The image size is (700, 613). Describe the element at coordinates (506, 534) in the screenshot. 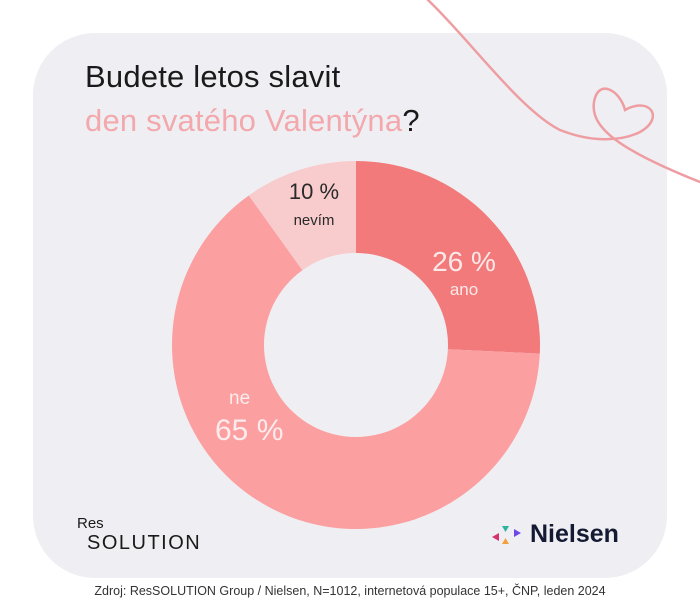

I see `nielsen-triangles-icon` at that location.